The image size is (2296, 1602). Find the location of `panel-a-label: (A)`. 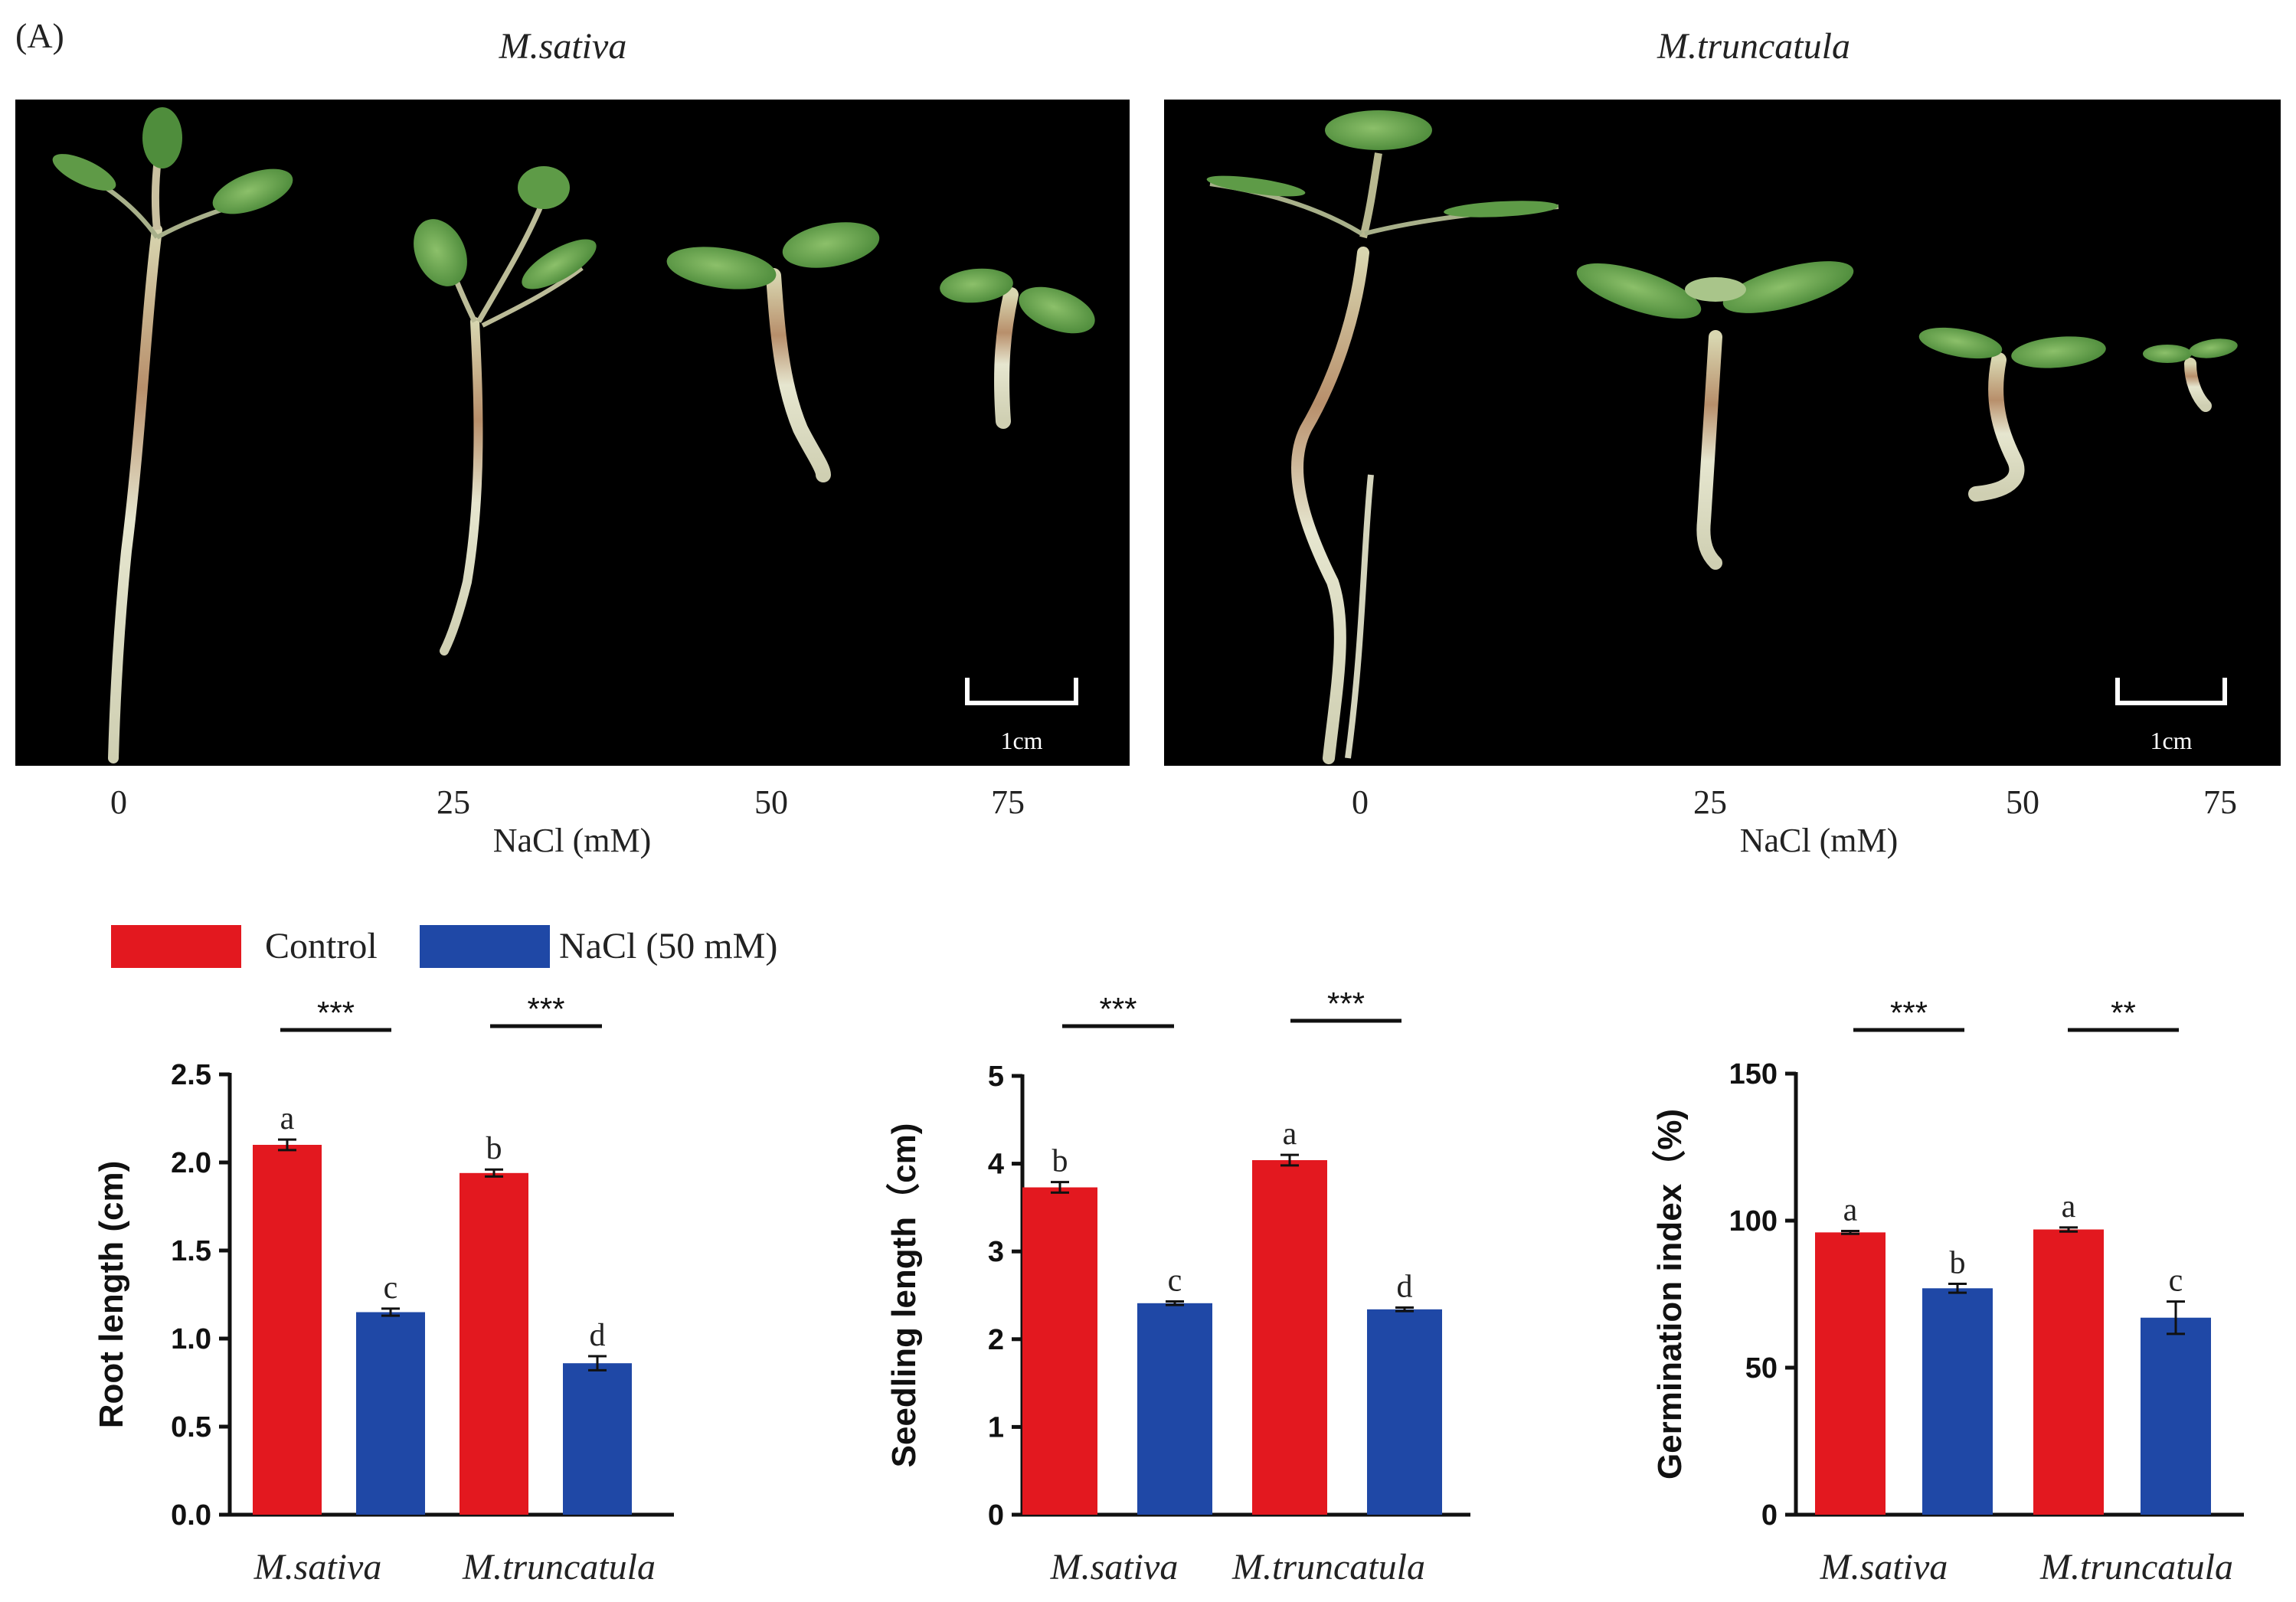

panel-a-label: (A) is located at coordinates (39, 35).